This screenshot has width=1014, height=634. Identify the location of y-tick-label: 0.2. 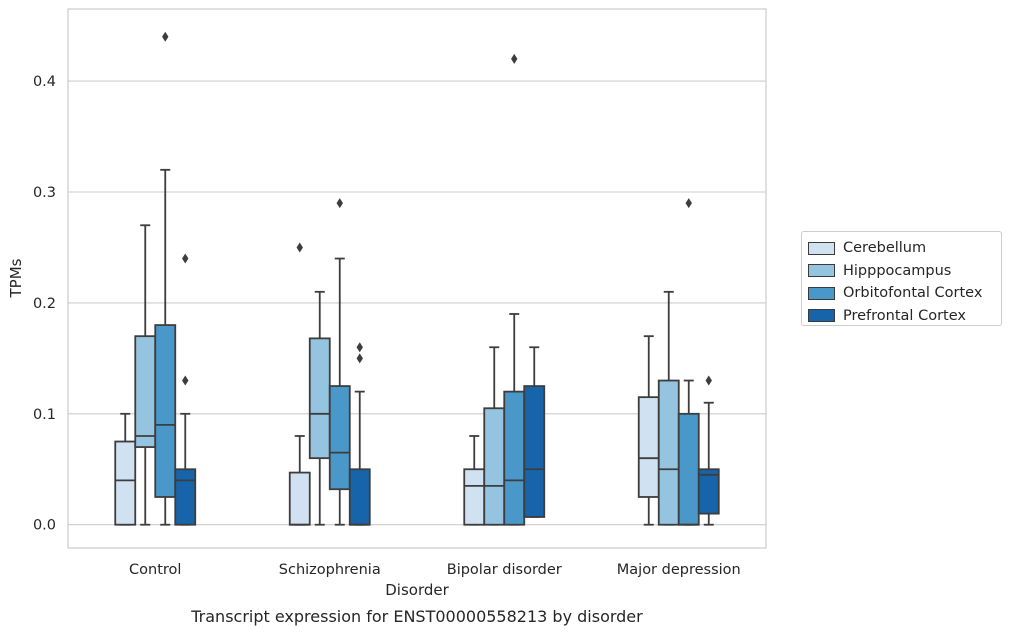
(44, 304).